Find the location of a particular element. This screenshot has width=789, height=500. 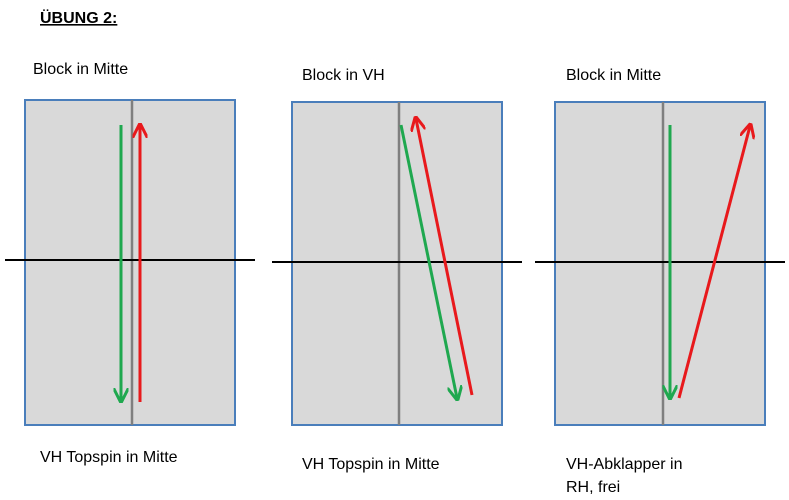

bottom-label: RH, frei is located at coordinates (593, 487).